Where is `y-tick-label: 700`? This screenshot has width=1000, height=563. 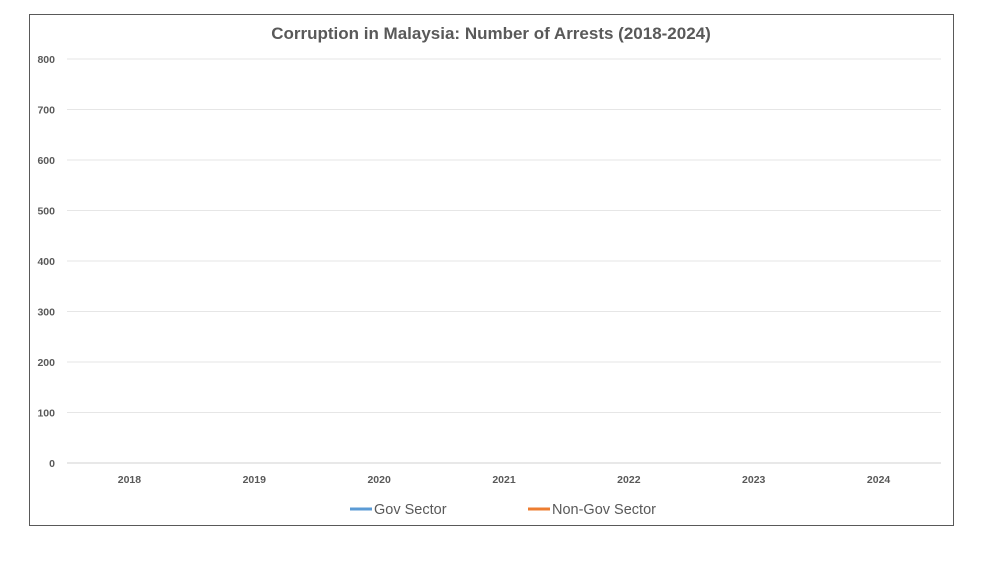
y-tick-label: 700 is located at coordinates (46, 111).